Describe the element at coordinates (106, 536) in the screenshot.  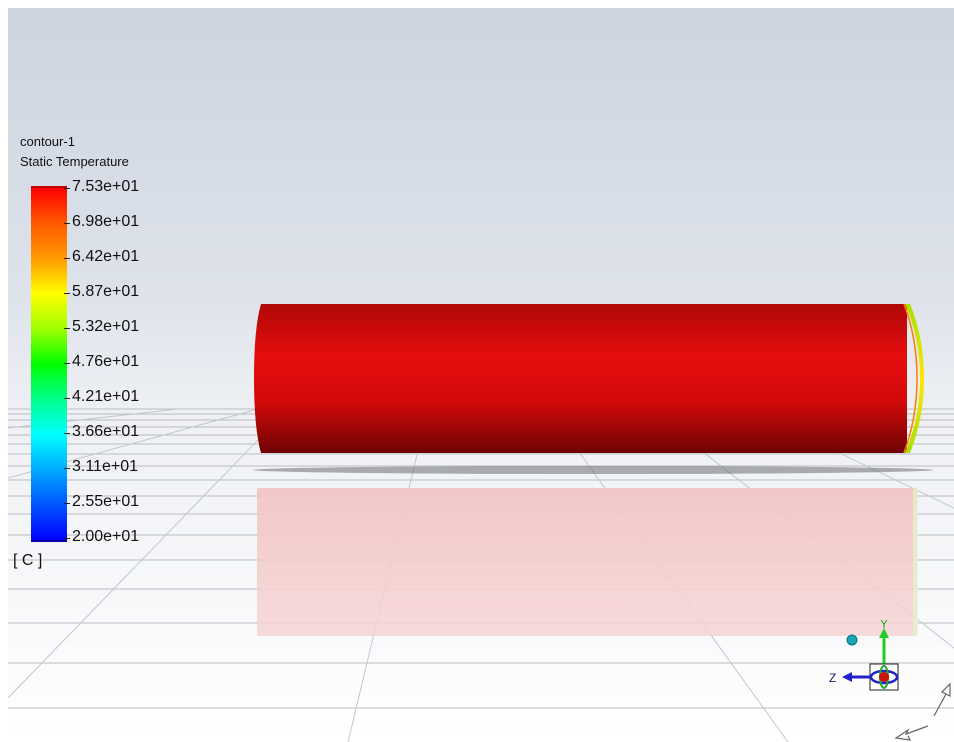
I see `legend-label-min: 2.00e+01` at that location.